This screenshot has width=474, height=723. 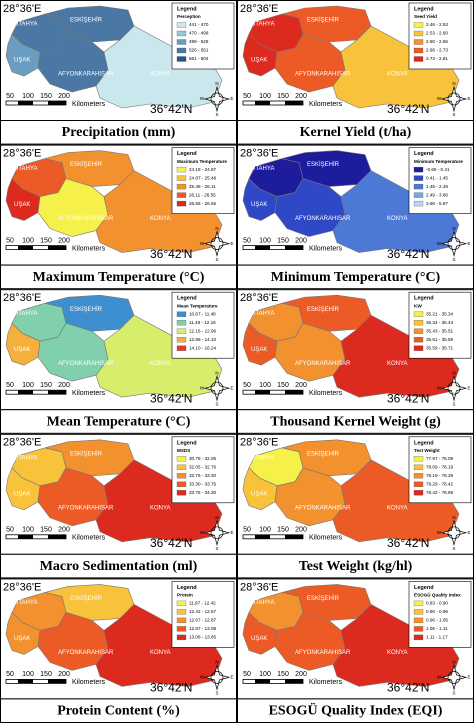 I want to click on legend-label: 14.10 - 16.24, so click(x=203, y=347).